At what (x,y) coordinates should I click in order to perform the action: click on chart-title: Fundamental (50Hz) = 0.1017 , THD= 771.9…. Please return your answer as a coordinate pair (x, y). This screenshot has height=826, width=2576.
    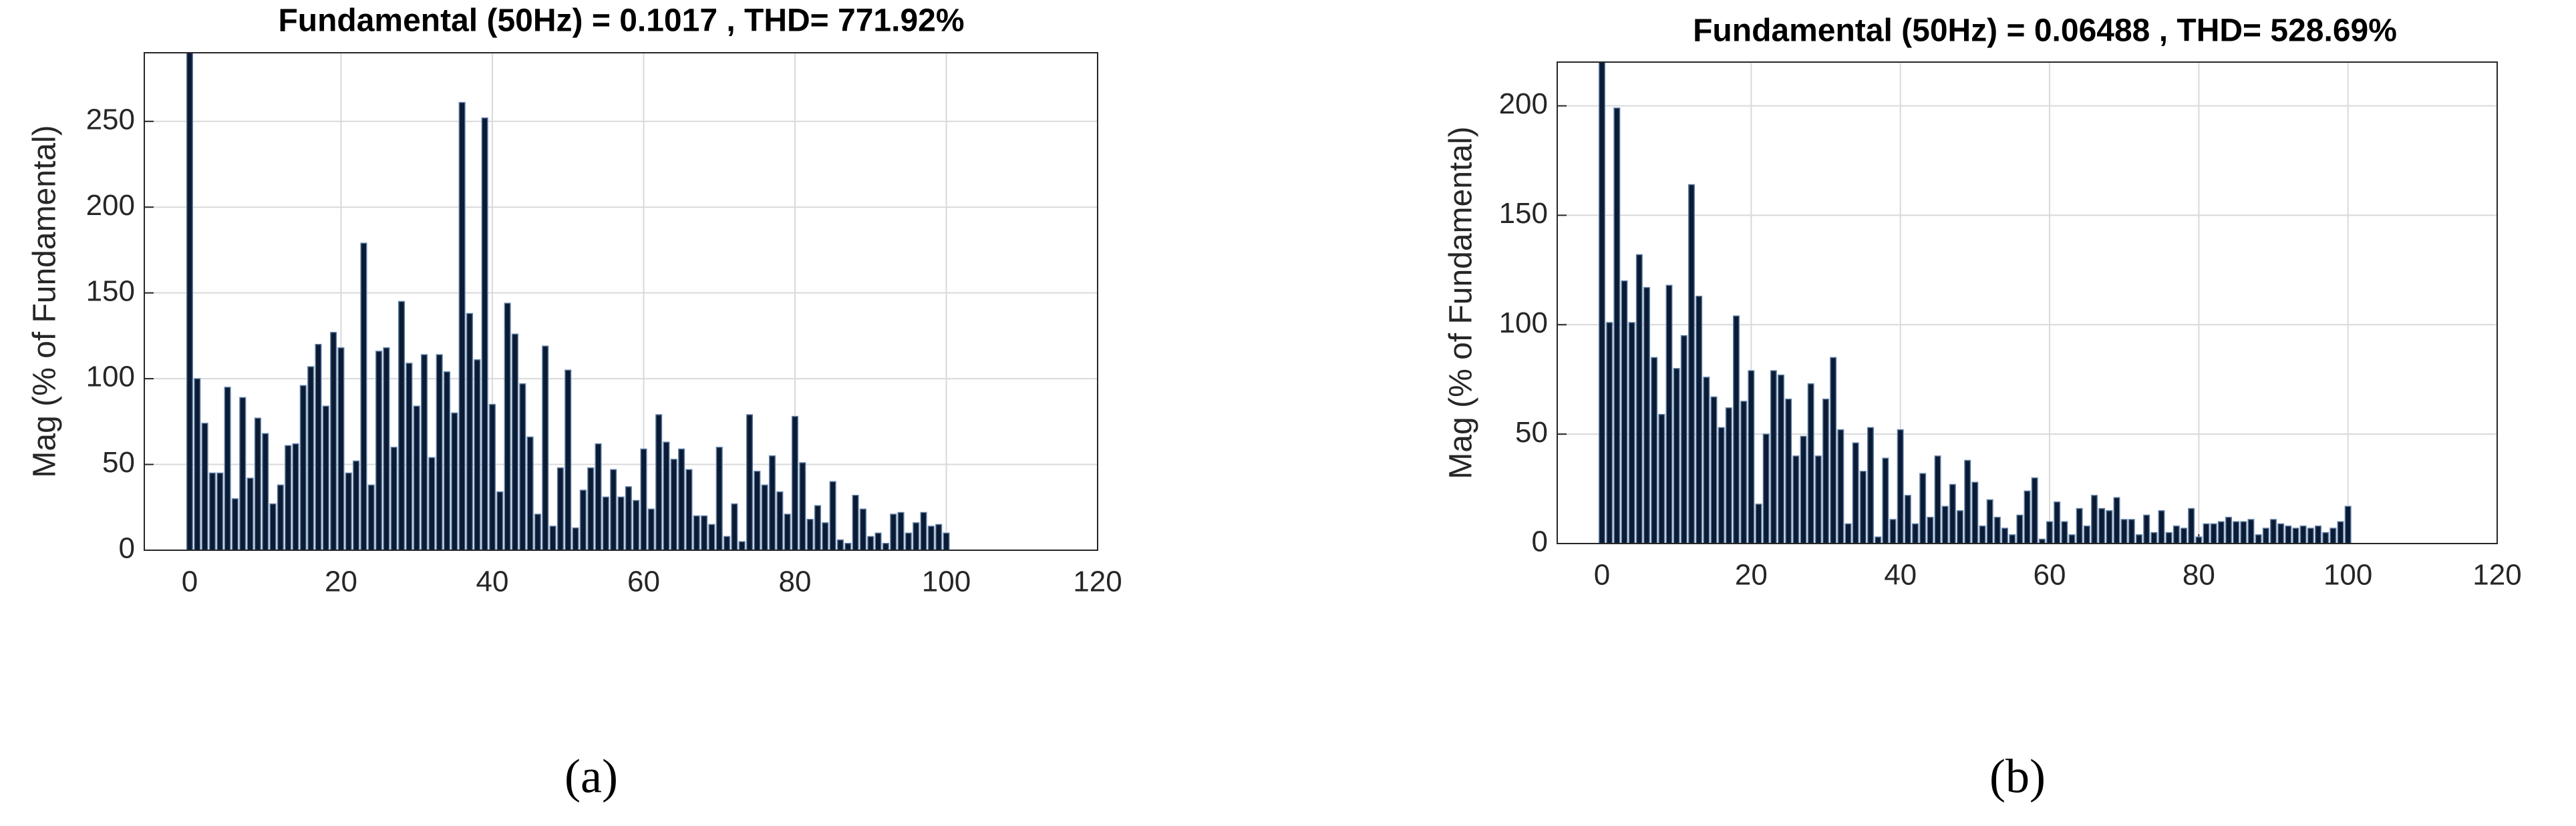
    Looking at the image, I should click on (621, 21).